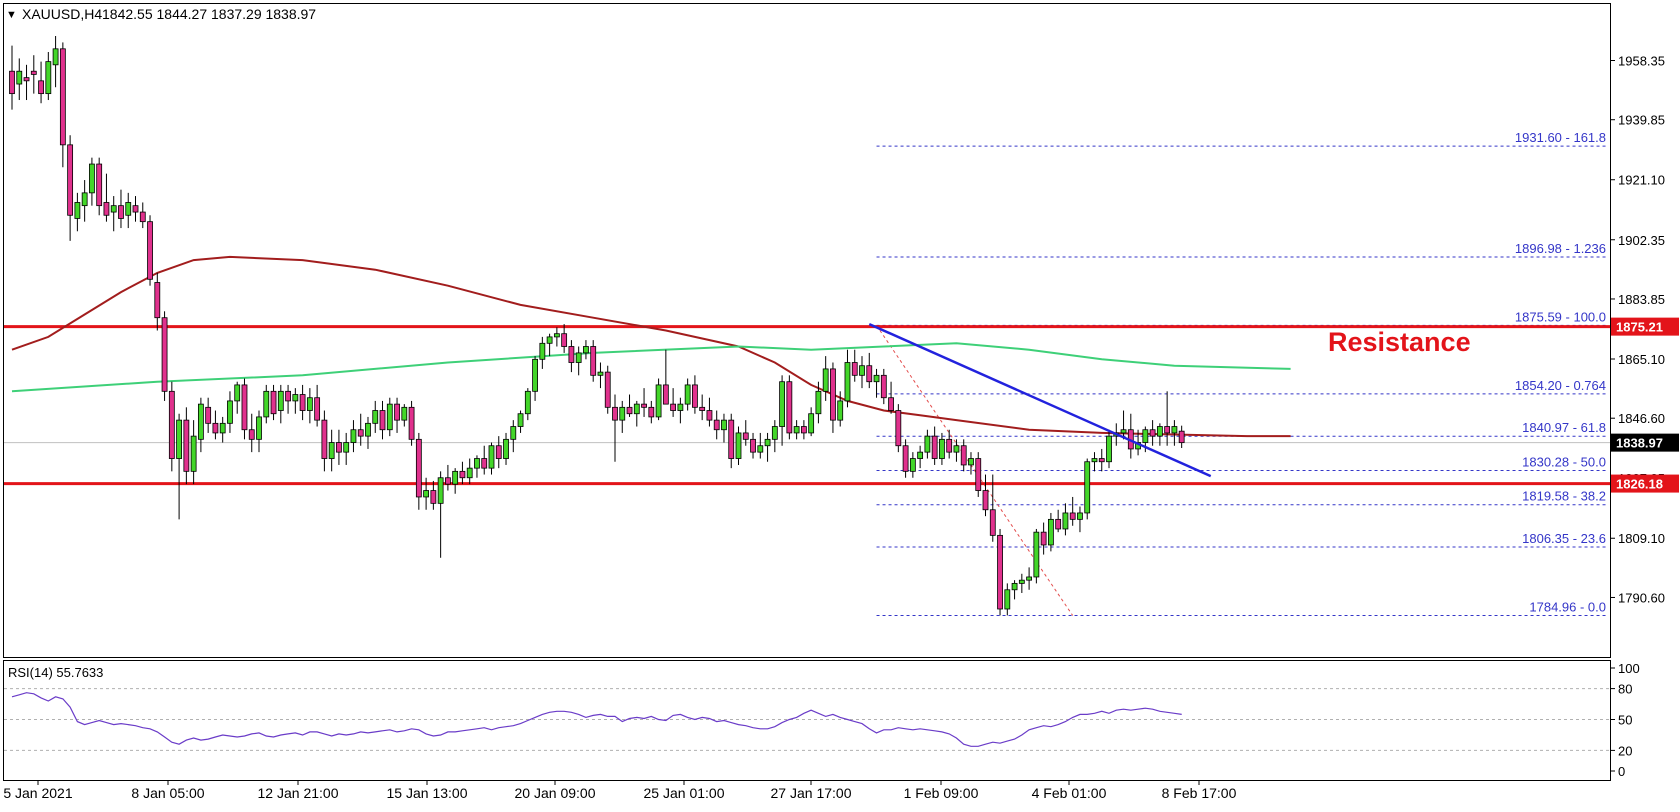 The width and height of the screenshot is (1680, 812). I want to click on rsi-tick-label: 100, so click(1629, 668).